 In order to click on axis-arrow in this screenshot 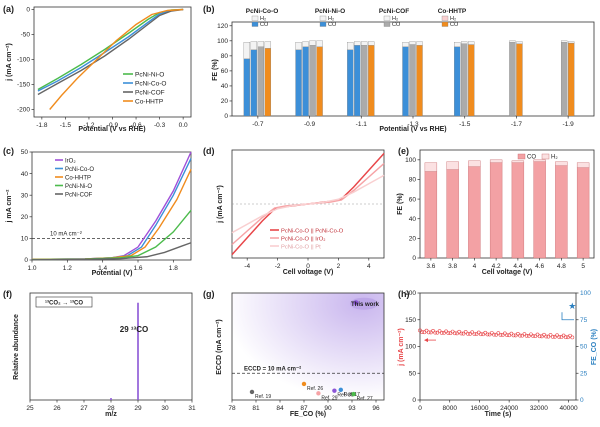, I will do `click(567, 316)`.